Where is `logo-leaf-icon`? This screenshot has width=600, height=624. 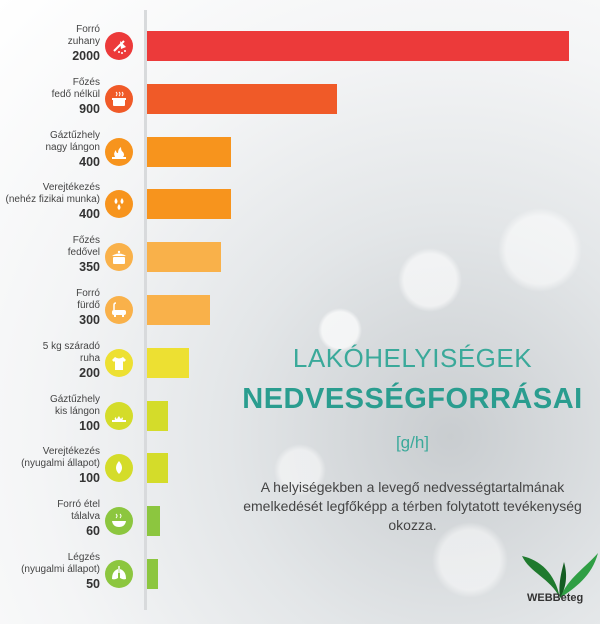
logo-leaf-icon is located at coordinates (560, 575).